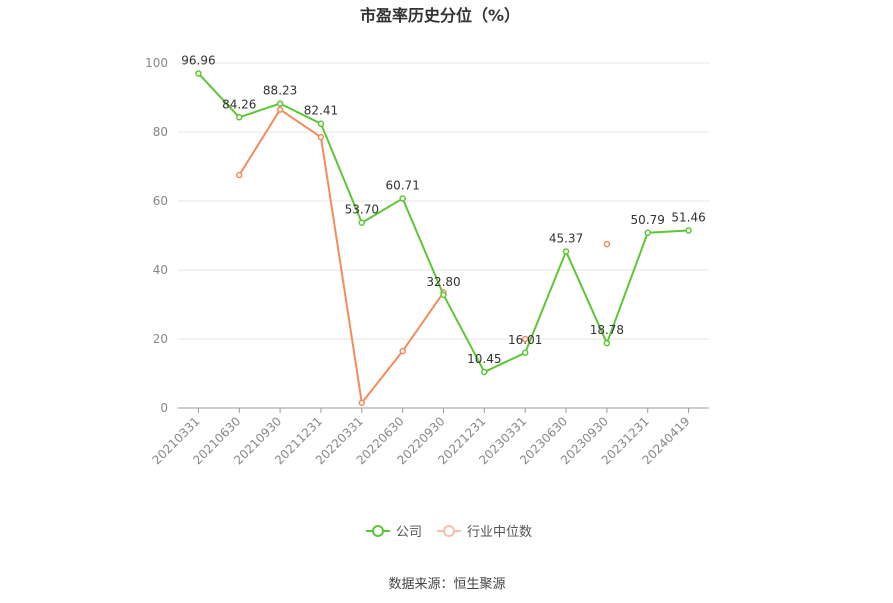 This screenshot has height=603, width=893. I want to click on data-source: 数据来源：恒生聚源, so click(446, 584).